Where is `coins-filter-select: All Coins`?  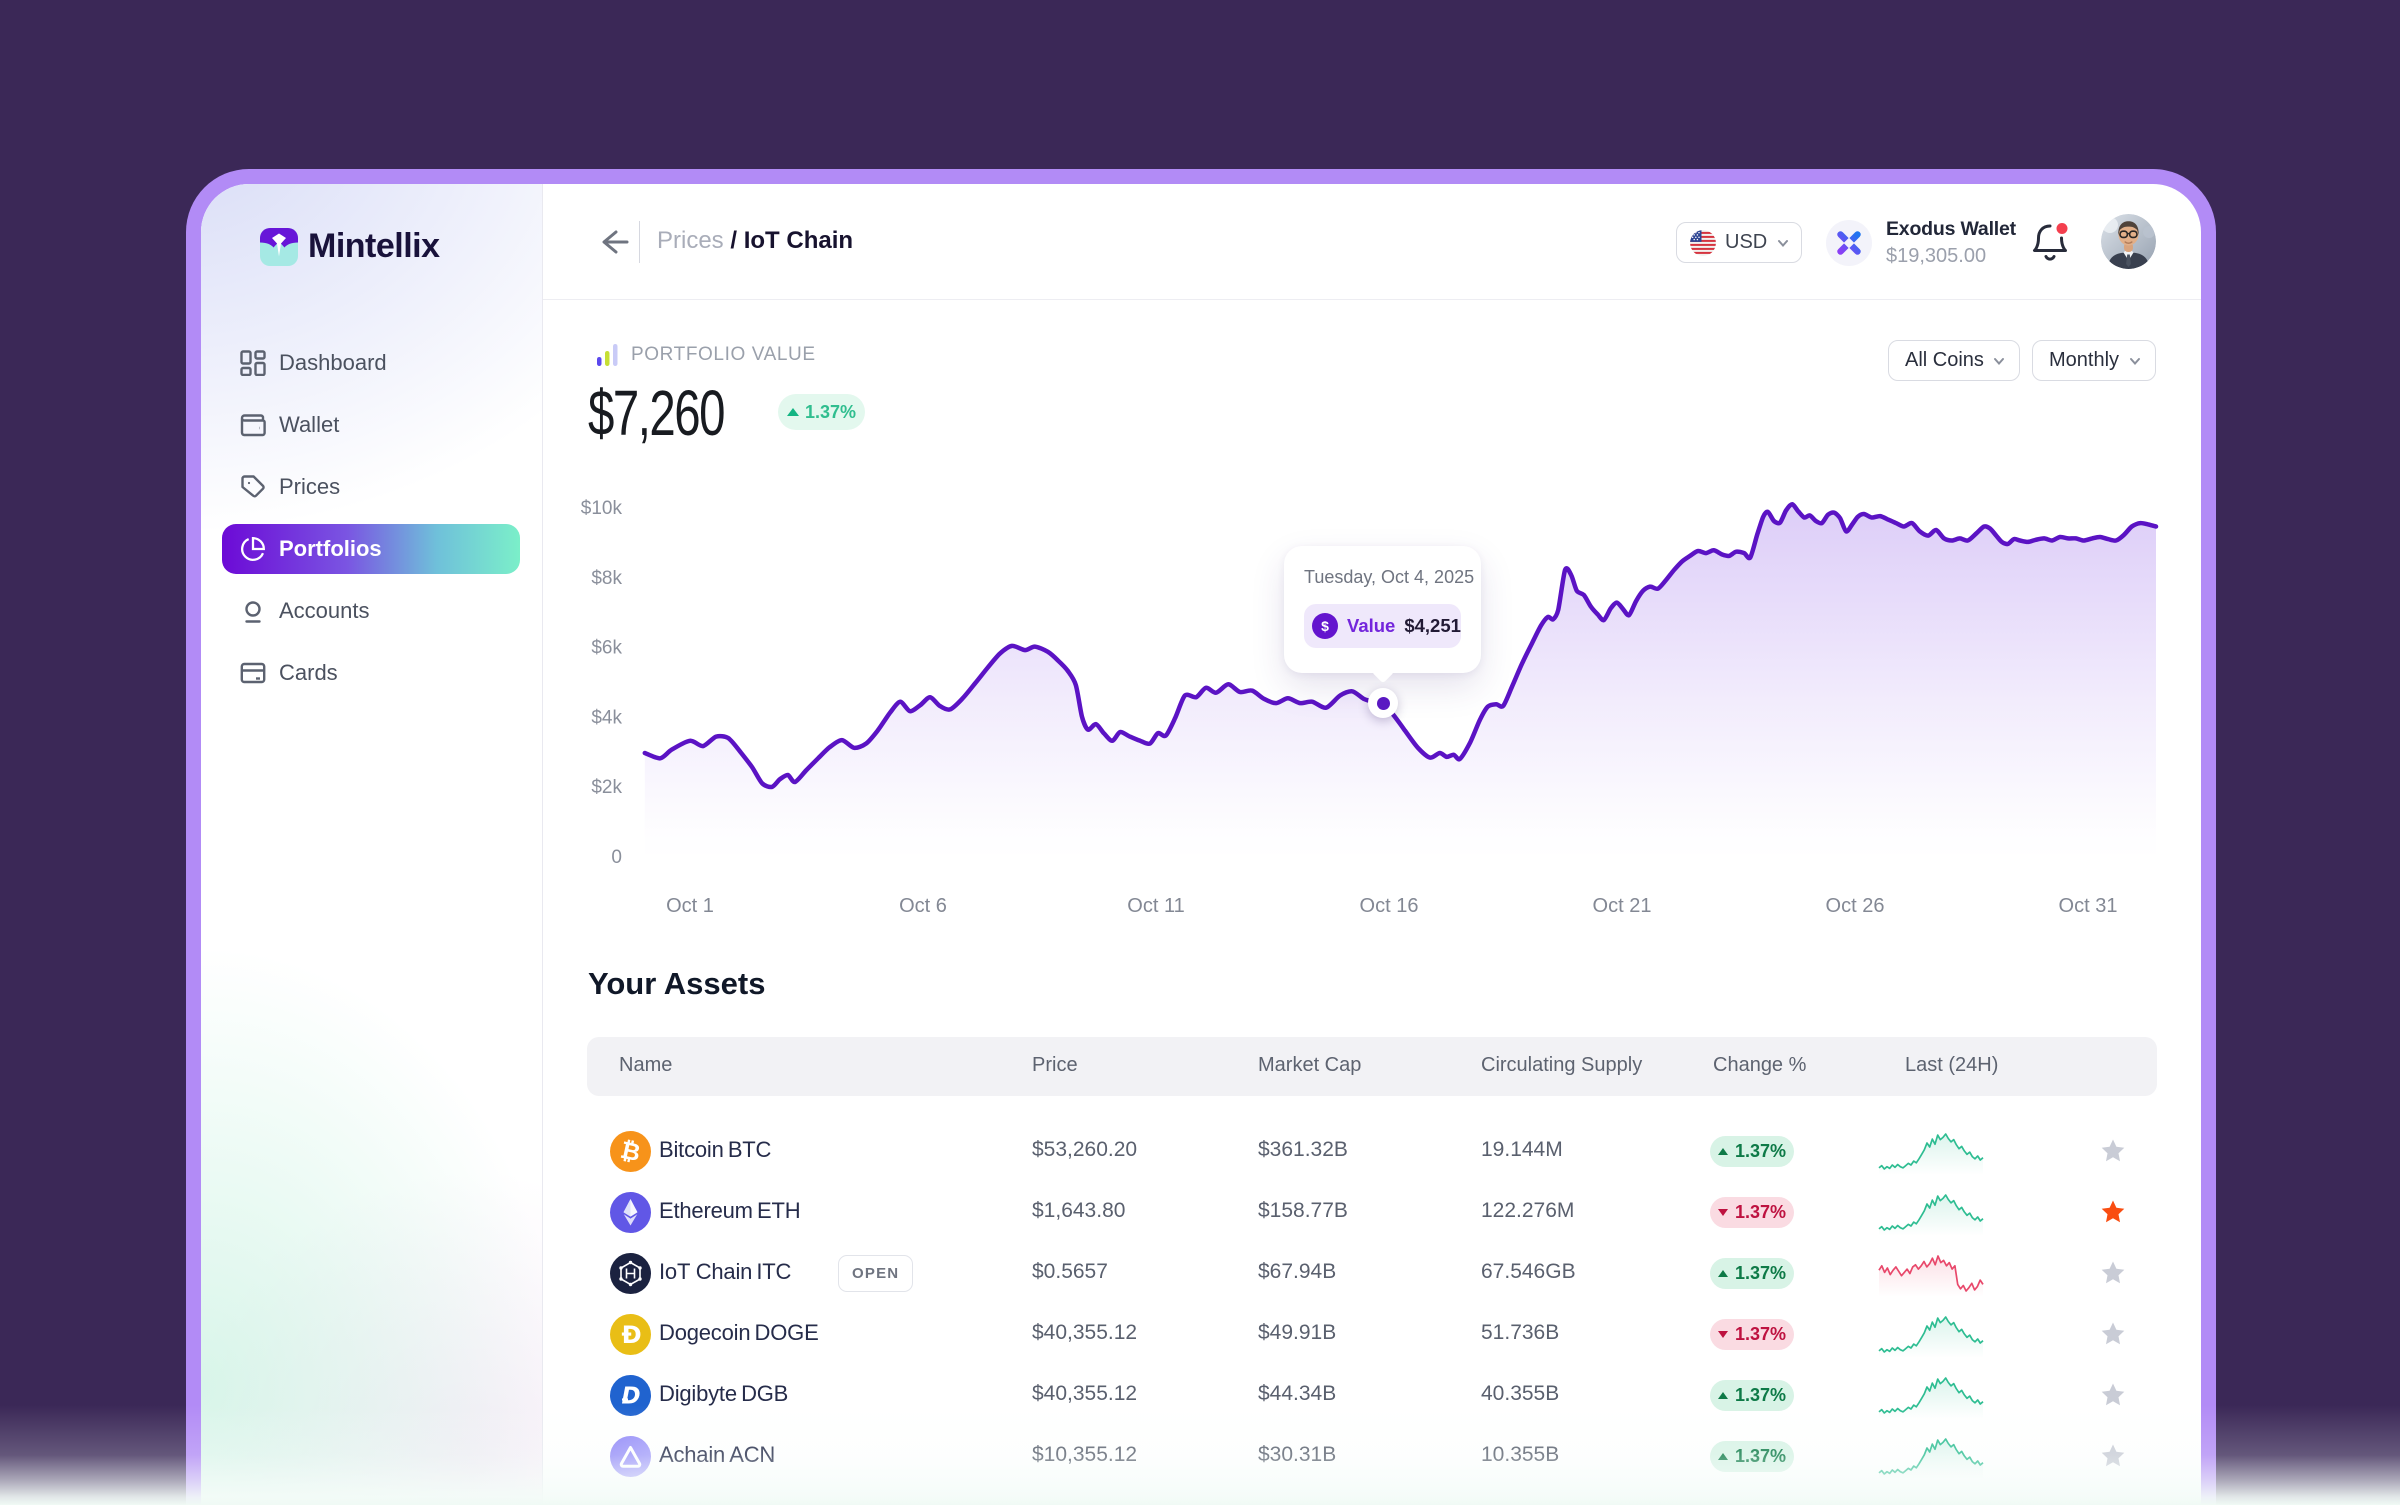
coins-filter-select: All Coins is located at coordinates (1954, 360).